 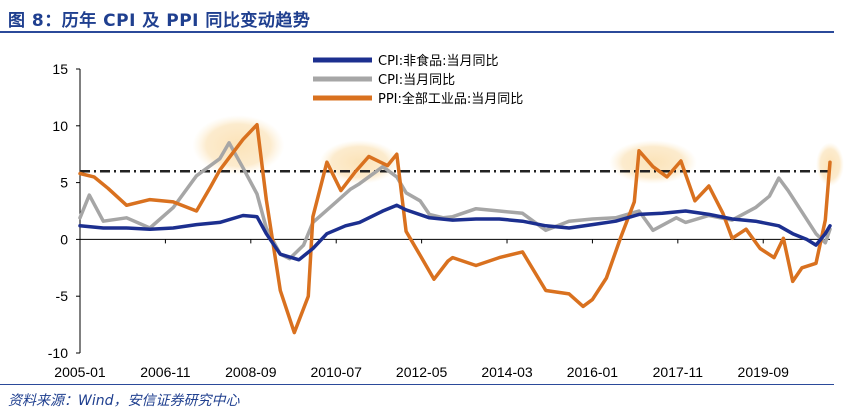 I want to click on y-tick-label: -10, so click(x=58, y=353).